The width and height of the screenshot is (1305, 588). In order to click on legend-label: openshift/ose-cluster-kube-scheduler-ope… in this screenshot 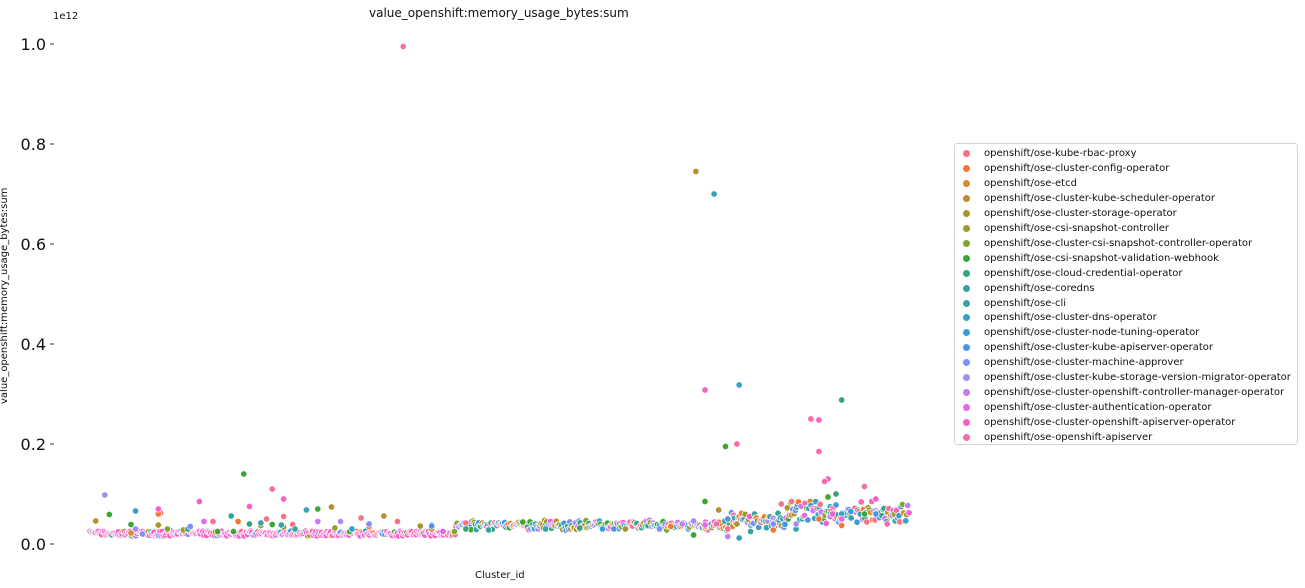, I will do `click(1100, 198)`.